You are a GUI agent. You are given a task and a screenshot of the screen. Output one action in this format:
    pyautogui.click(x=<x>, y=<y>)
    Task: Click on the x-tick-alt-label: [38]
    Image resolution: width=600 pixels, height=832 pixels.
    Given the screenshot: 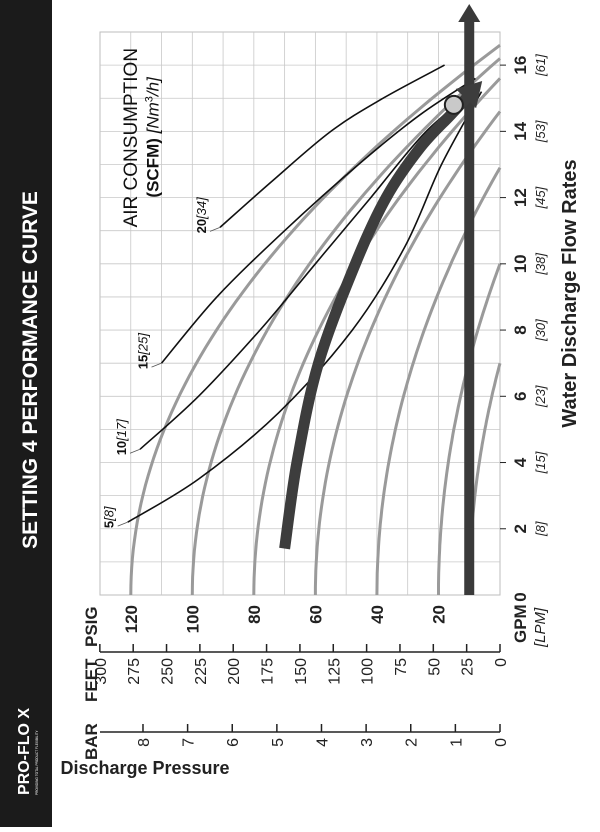 What is the action you would take?
    pyautogui.click(x=540, y=264)
    